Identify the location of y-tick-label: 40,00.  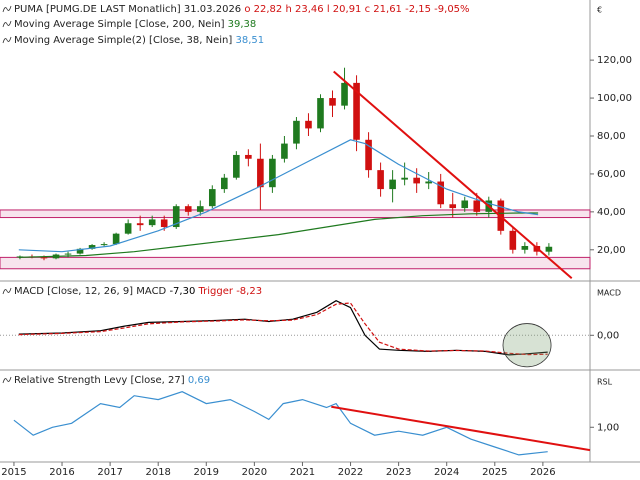
(611, 212).